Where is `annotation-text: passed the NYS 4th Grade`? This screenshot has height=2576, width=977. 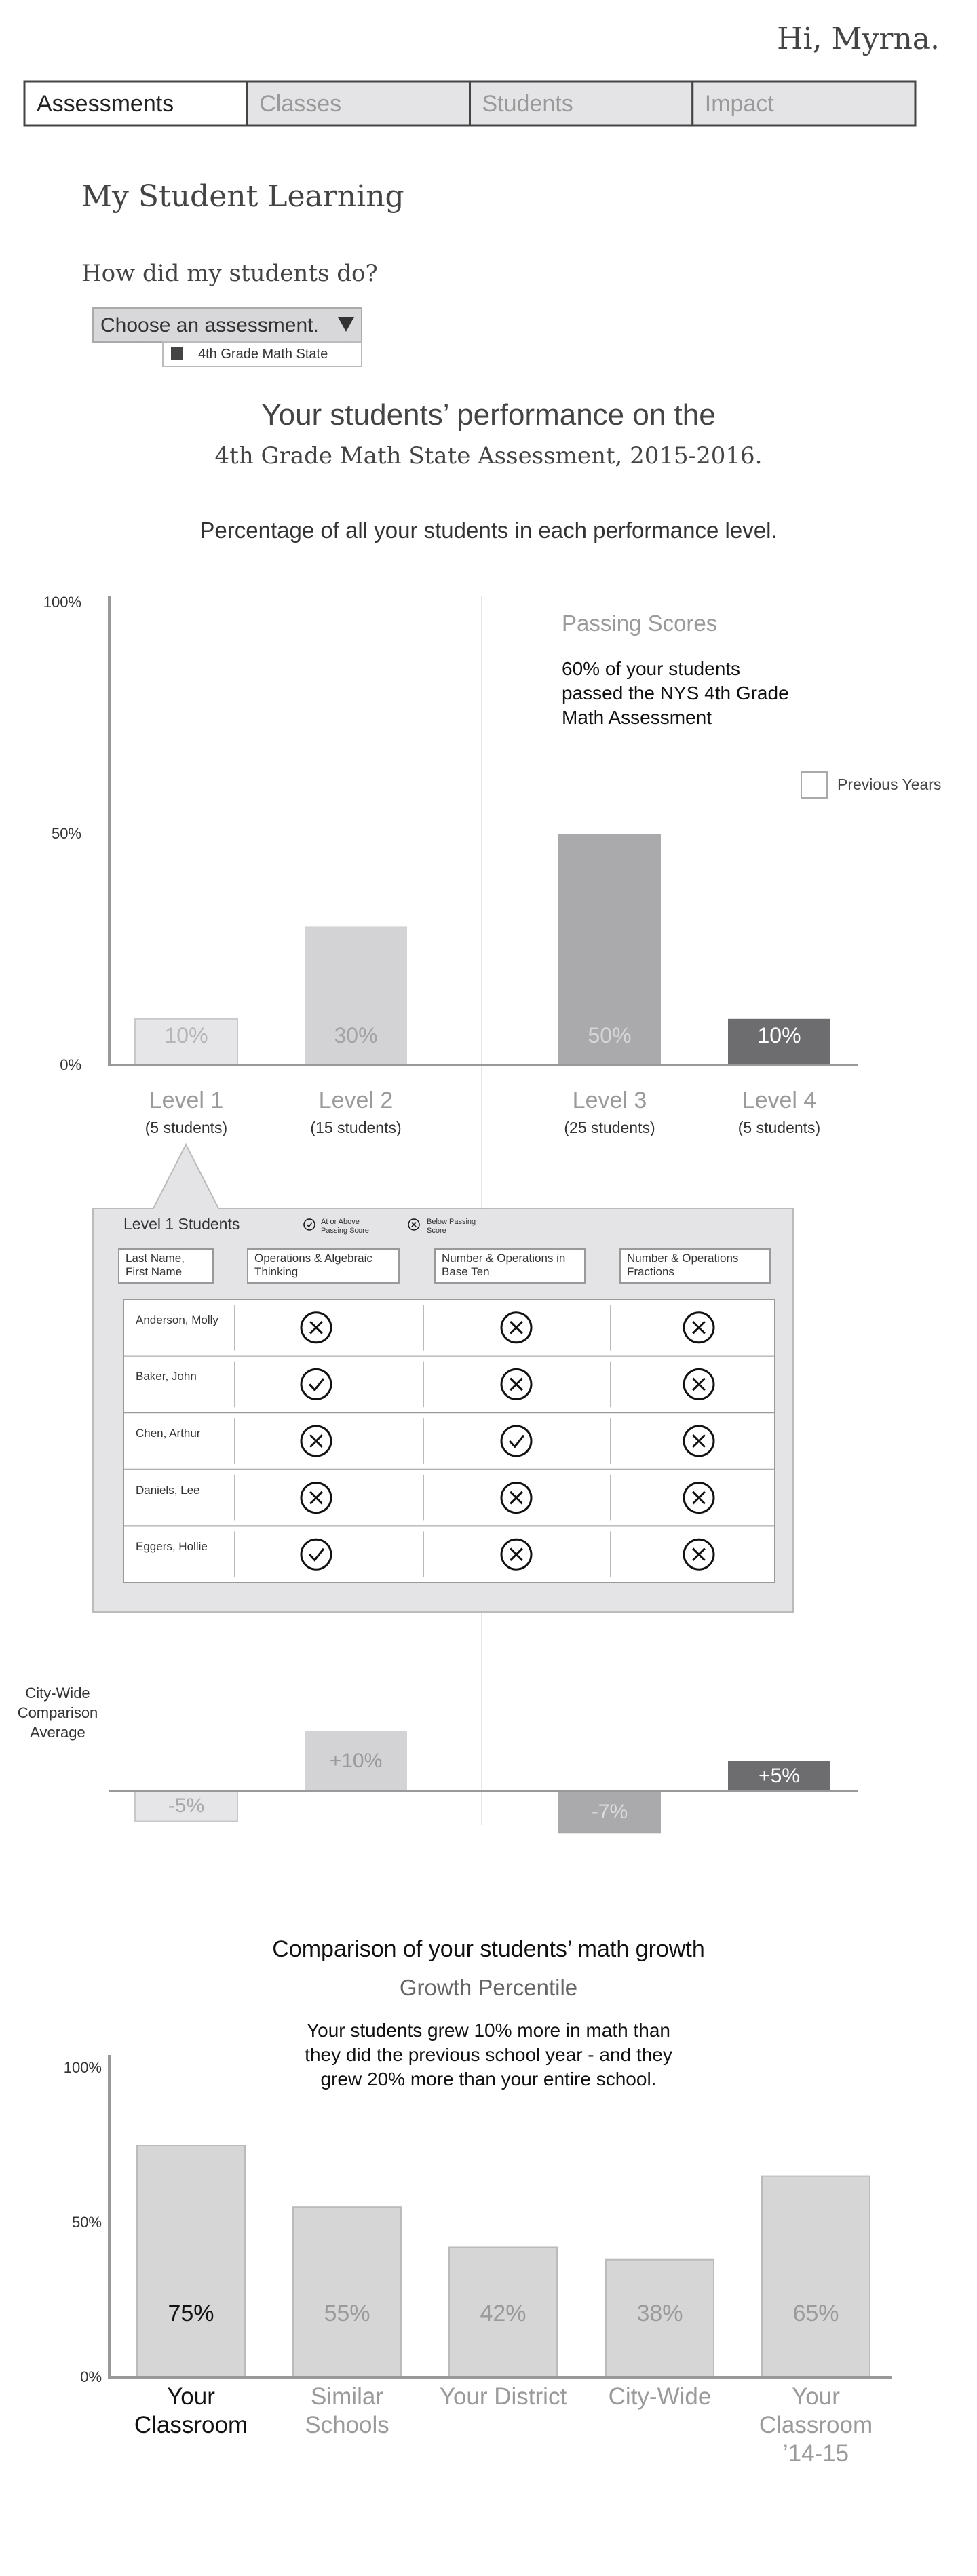 annotation-text: passed the NYS 4th Grade is located at coordinates (676, 693).